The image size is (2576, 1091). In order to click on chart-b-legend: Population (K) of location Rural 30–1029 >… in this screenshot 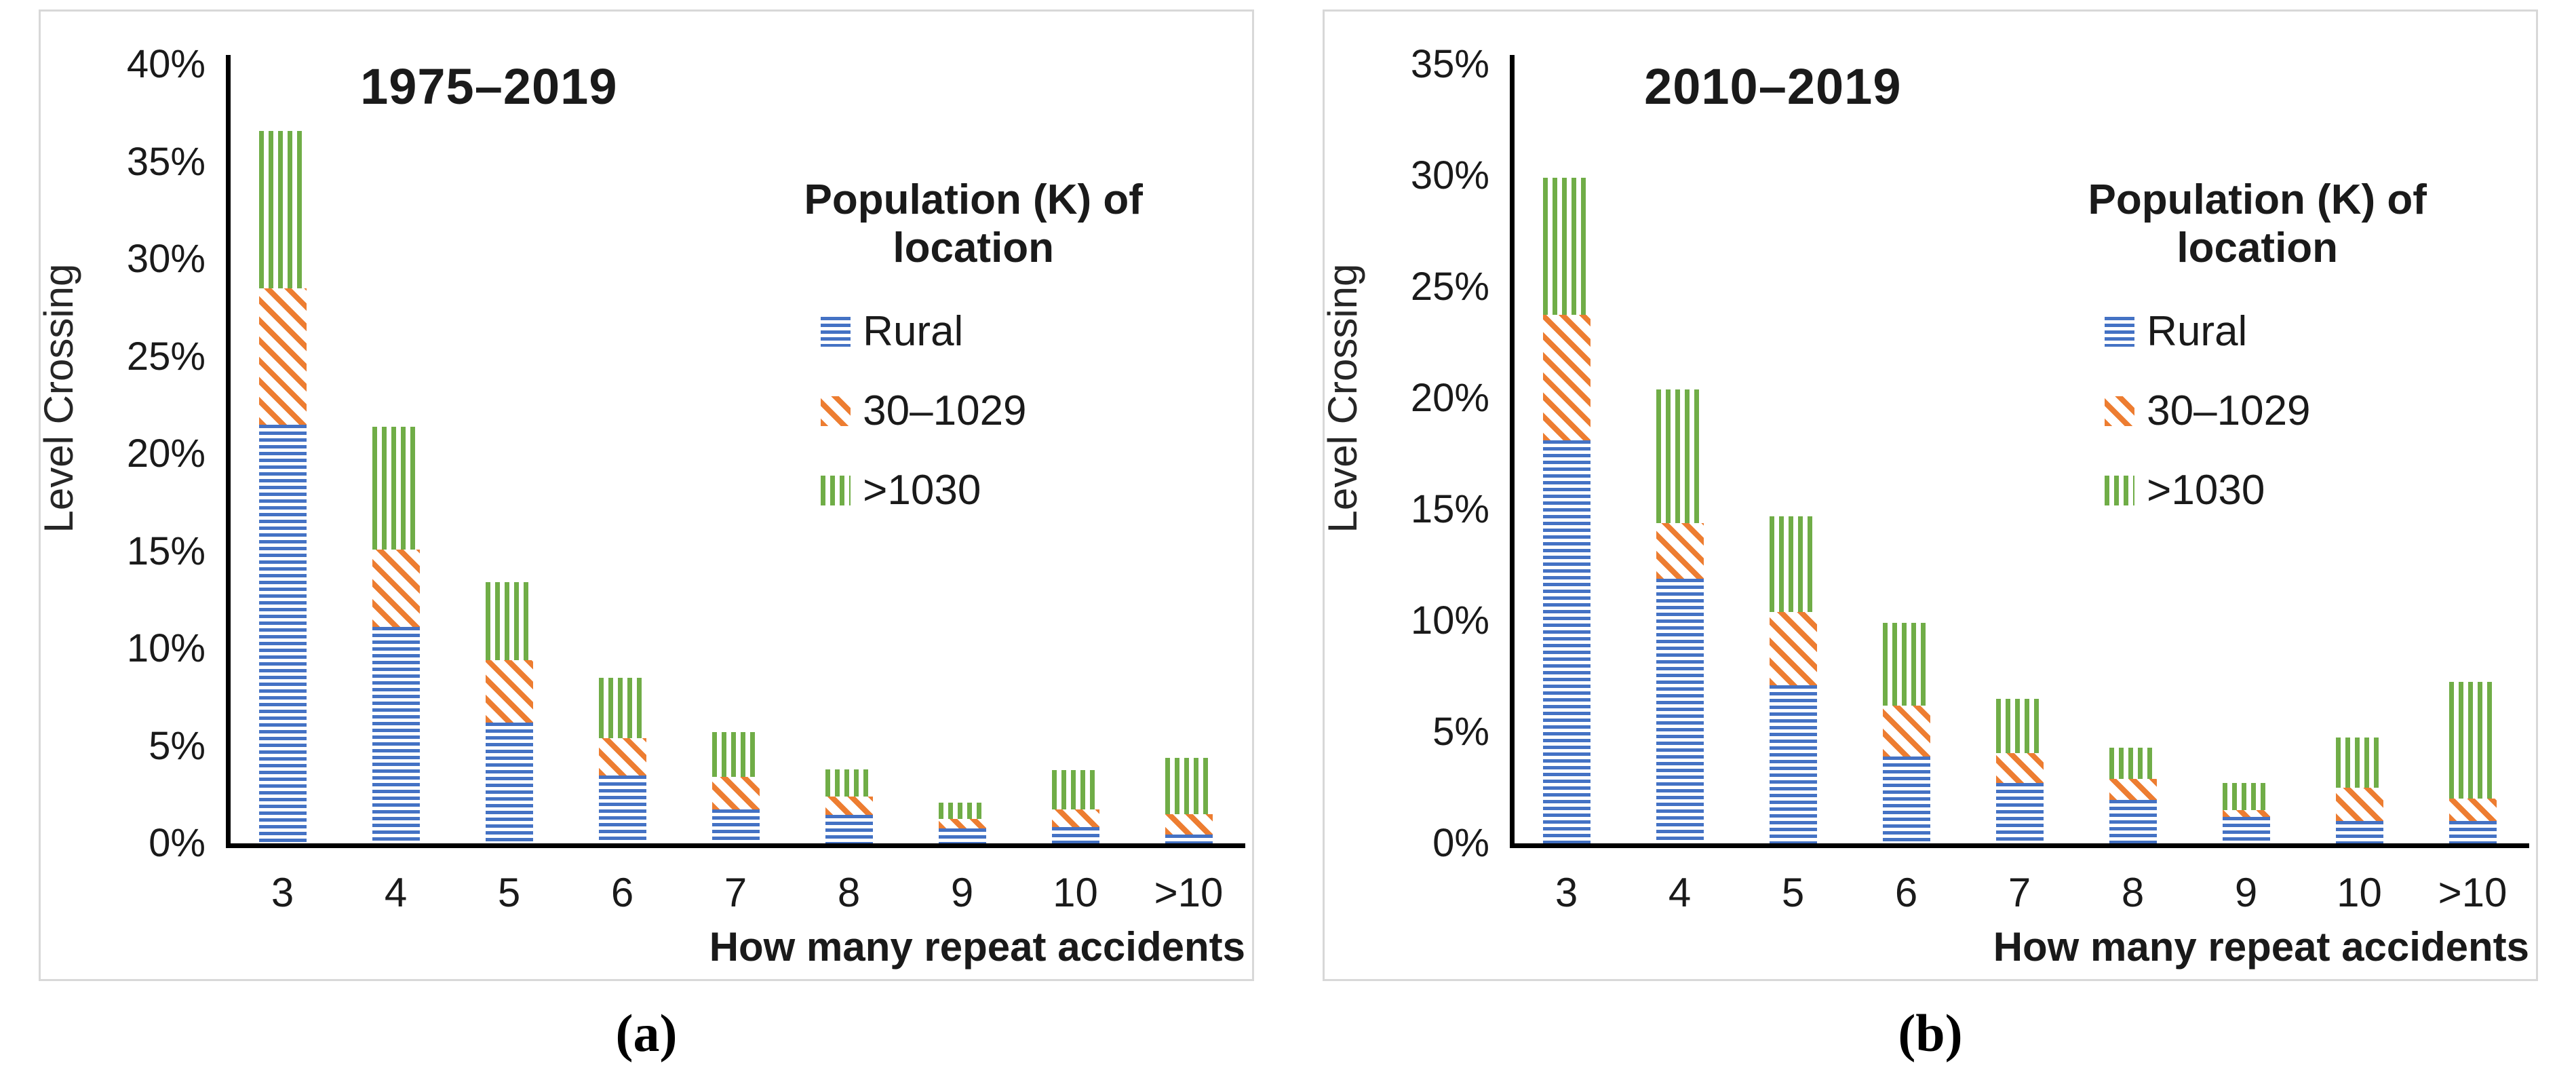, I will do `click(2257, 361)`.